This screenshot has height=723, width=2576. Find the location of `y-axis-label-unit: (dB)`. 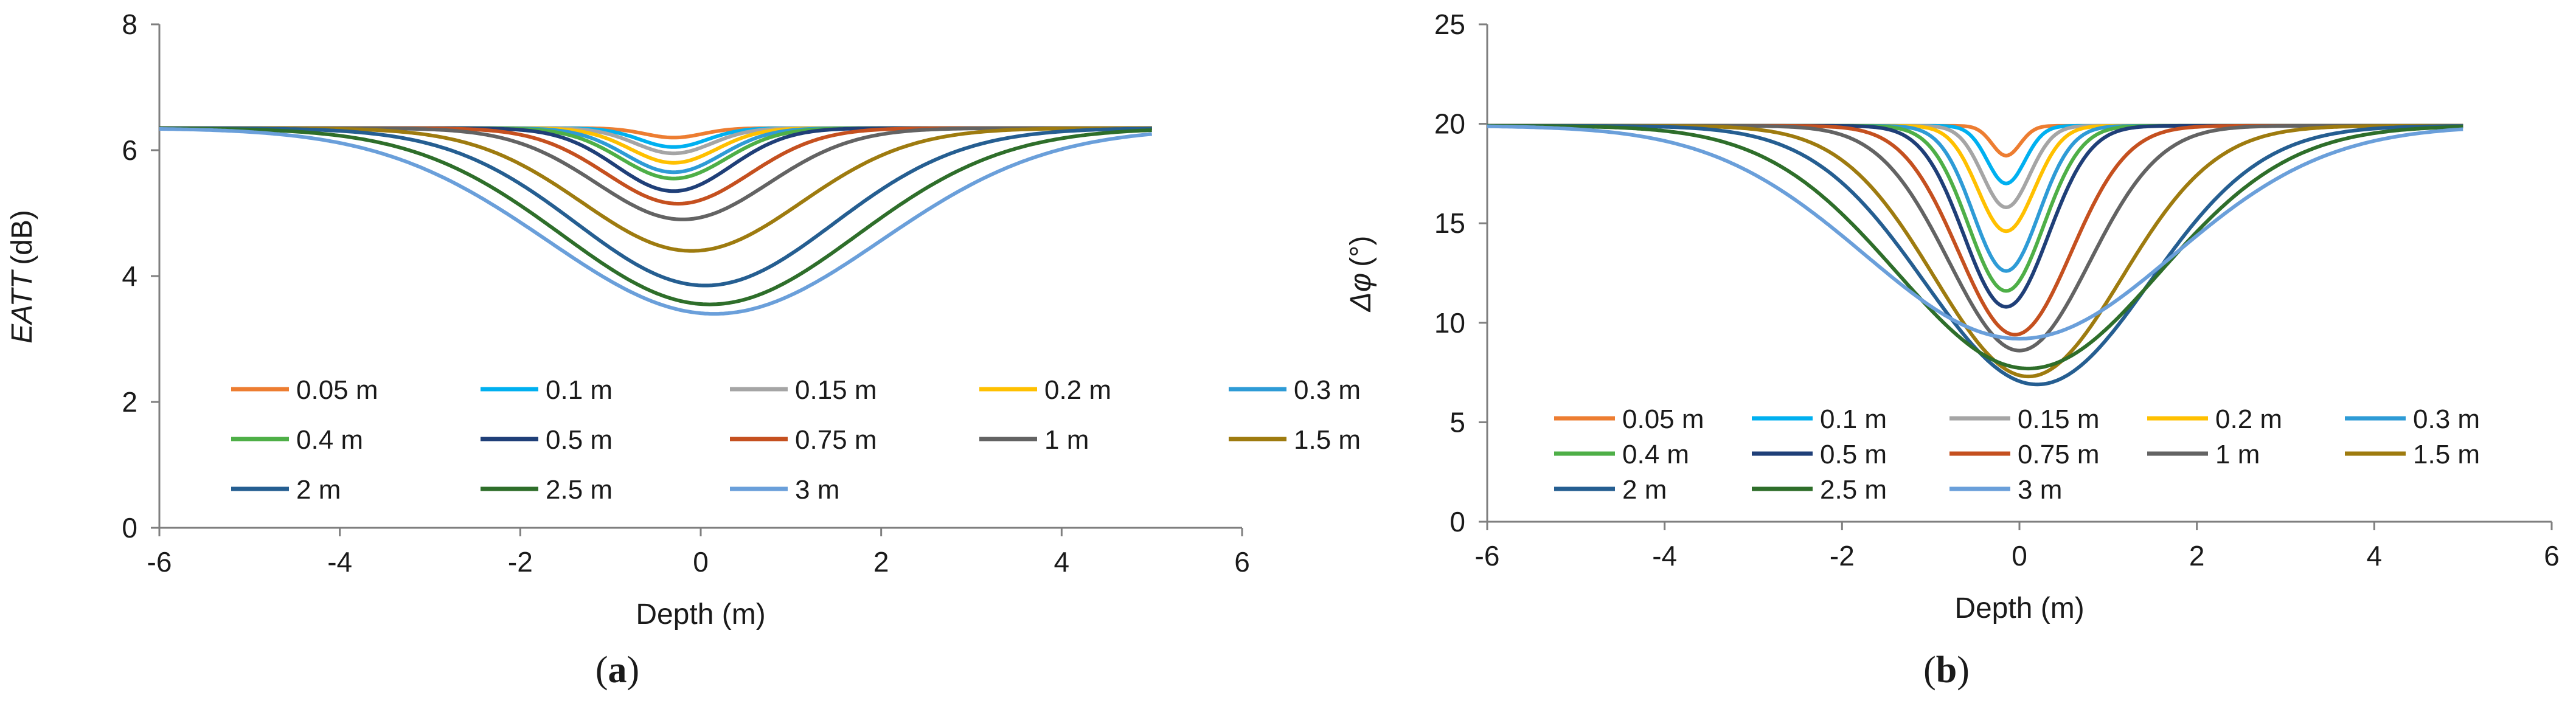

y-axis-label-unit: (dB) is located at coordinates (22, 237).